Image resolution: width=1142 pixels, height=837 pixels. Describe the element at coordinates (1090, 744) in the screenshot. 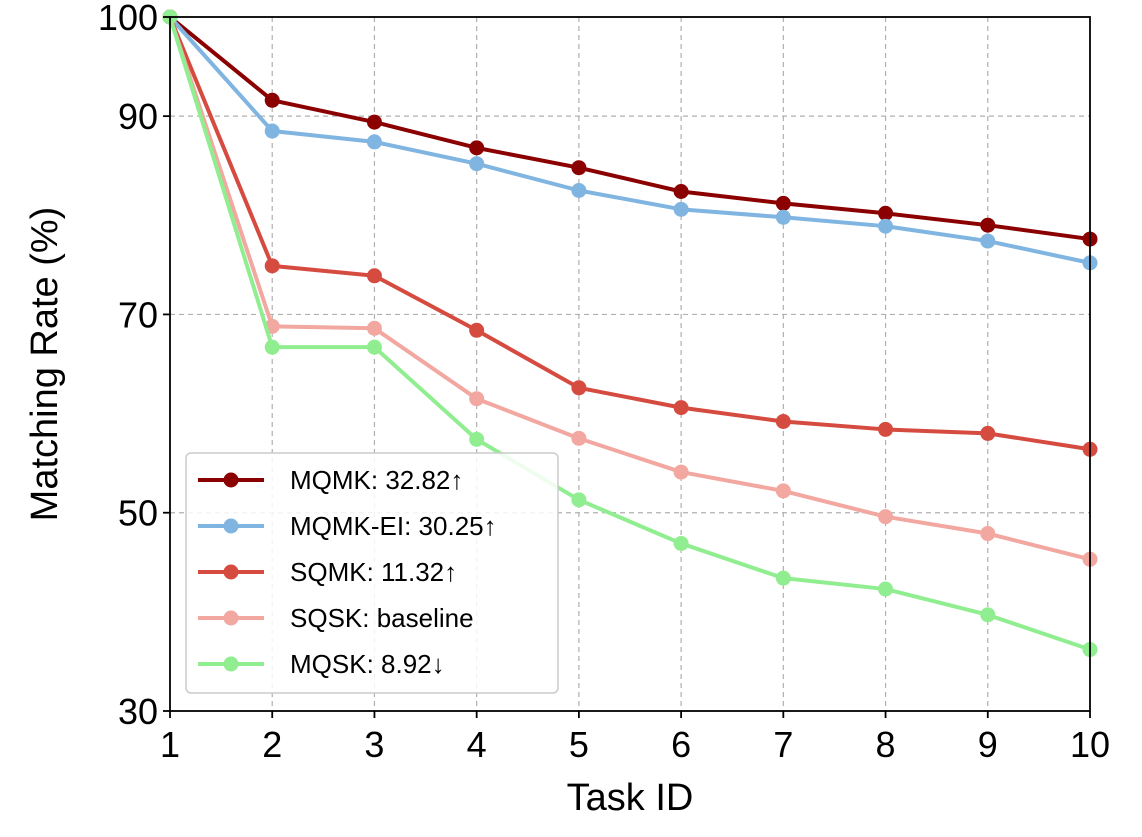

I see `x-tick-label: 10` at that location.